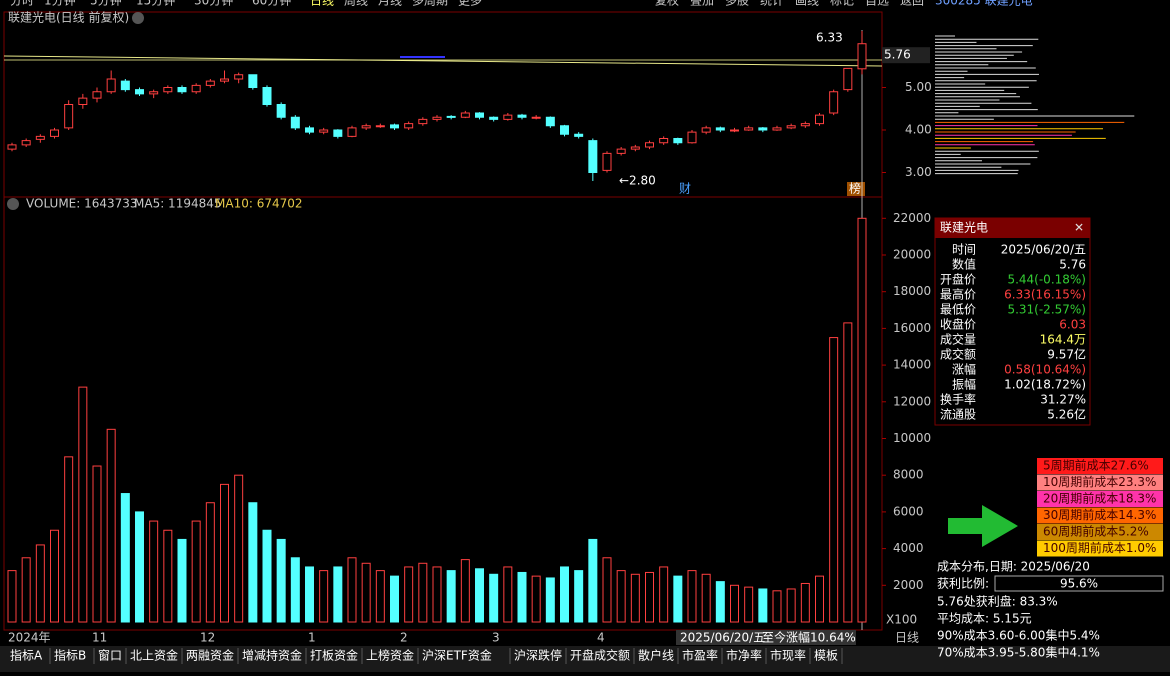  Describe the element at coordinates (22, 4) in the screenshot. I see `period-tab: 分时` at that location.